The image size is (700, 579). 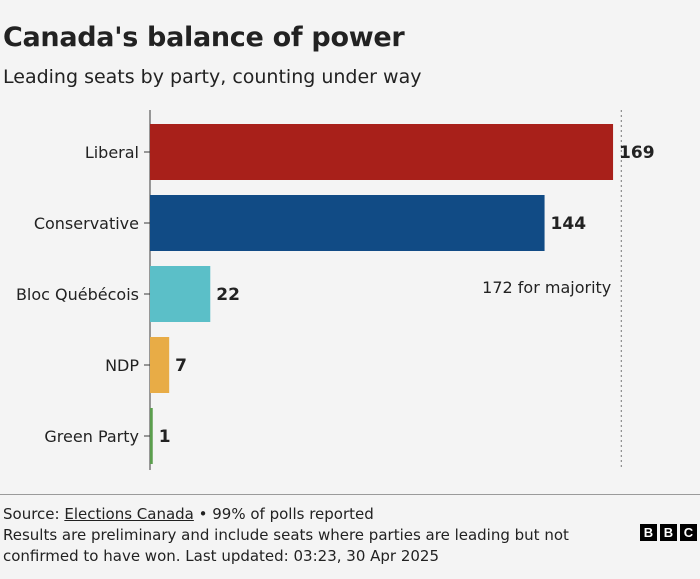 What do you see at coordinates (129, 514) in the screenshot?
I see `source-link: Elections Canada` at bounding box center [129, 514].